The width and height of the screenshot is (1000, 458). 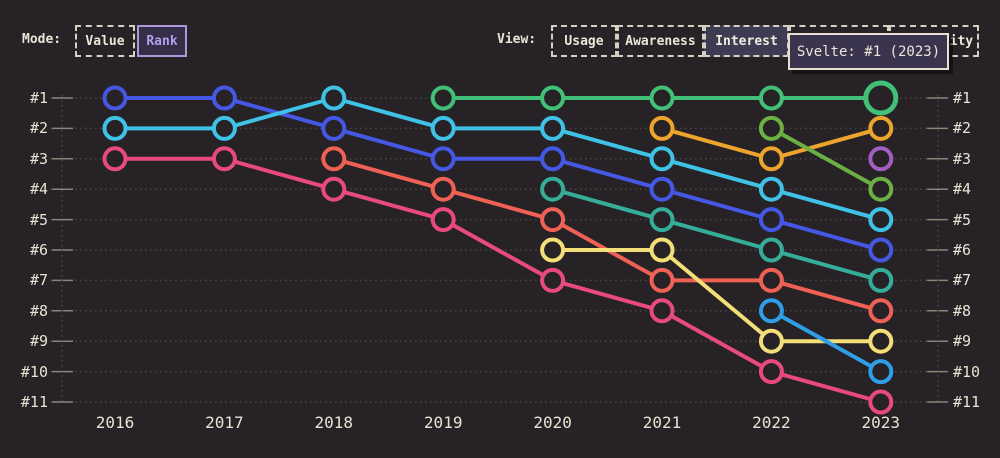 I want to click on data-point-svelte-2021, so click(x=662, y=98).